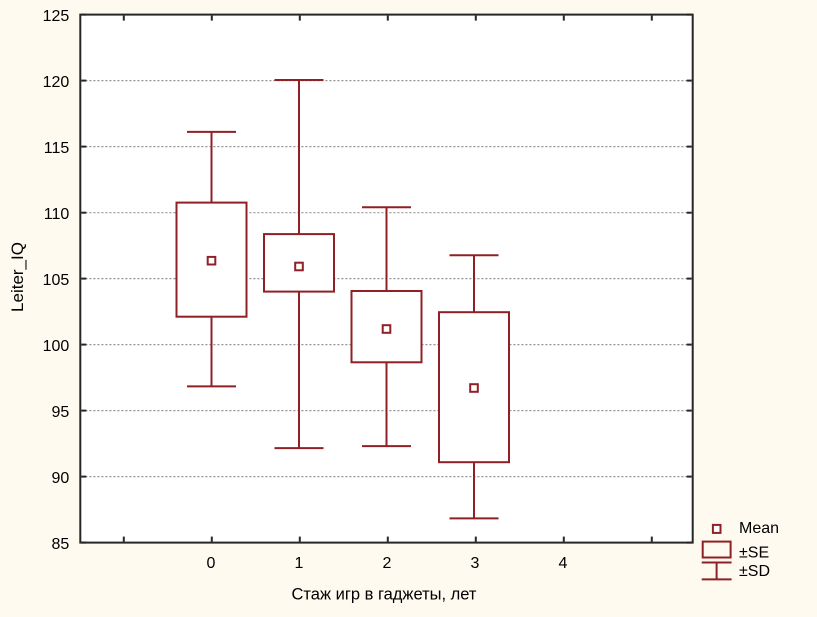 The image size is (817, 617). Describe the element at coordinates (475, 563) in the screenshot. I see `svg-text: 3` at that location.